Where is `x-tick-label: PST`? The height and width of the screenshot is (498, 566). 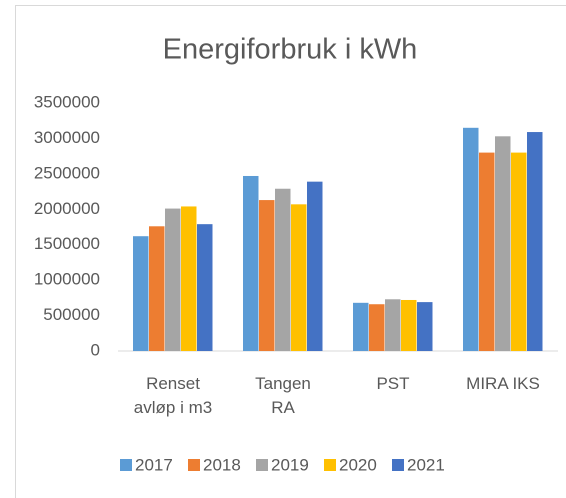 x-tick-label: PST is located at coordinates (393, 383).